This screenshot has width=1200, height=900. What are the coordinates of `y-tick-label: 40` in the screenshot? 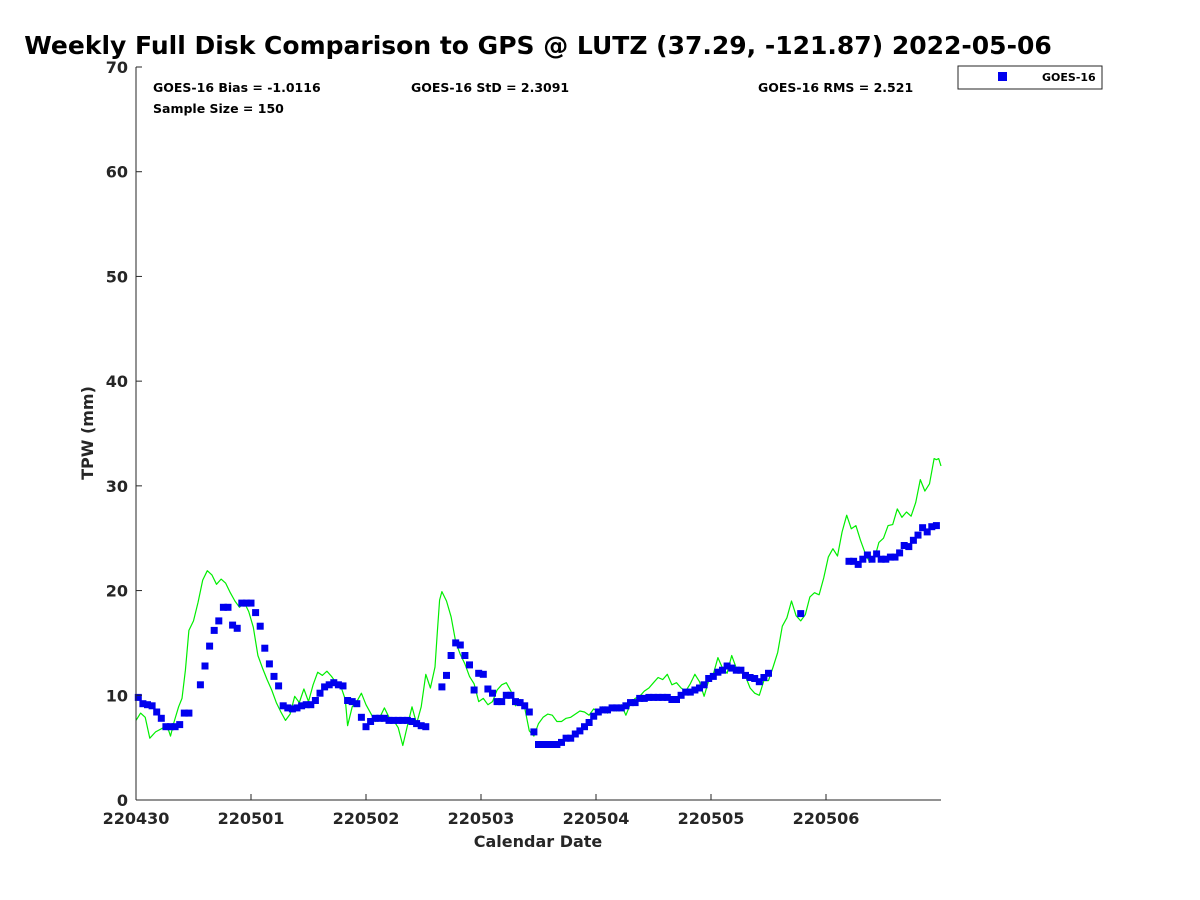 It's located at (117, 381).